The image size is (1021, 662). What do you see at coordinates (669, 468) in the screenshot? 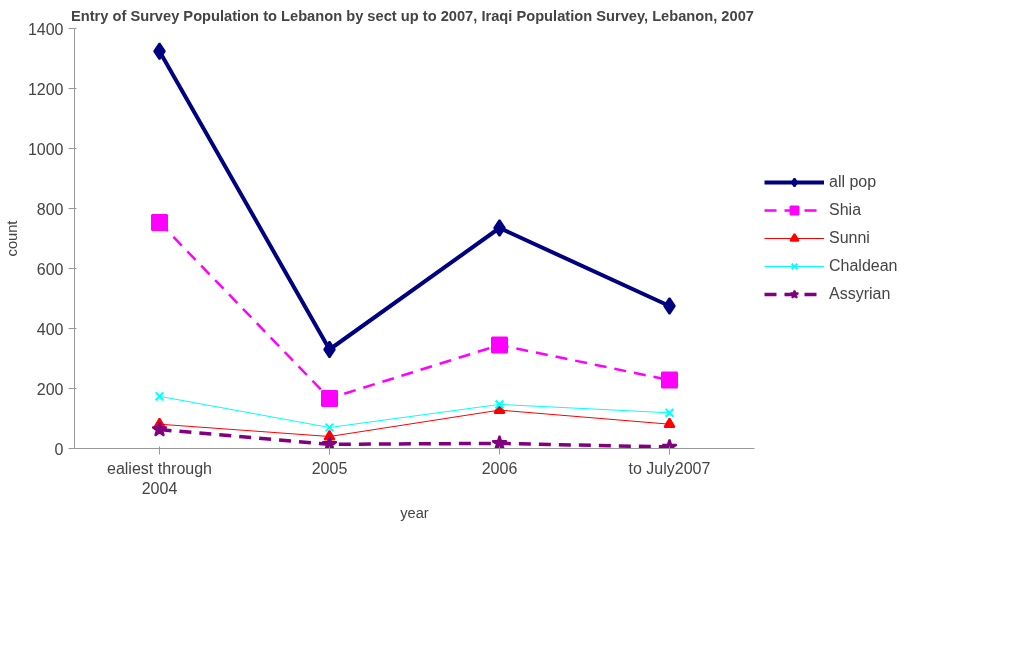
I see `x-tick-label: to July2007` at bounding box center [669, 468].